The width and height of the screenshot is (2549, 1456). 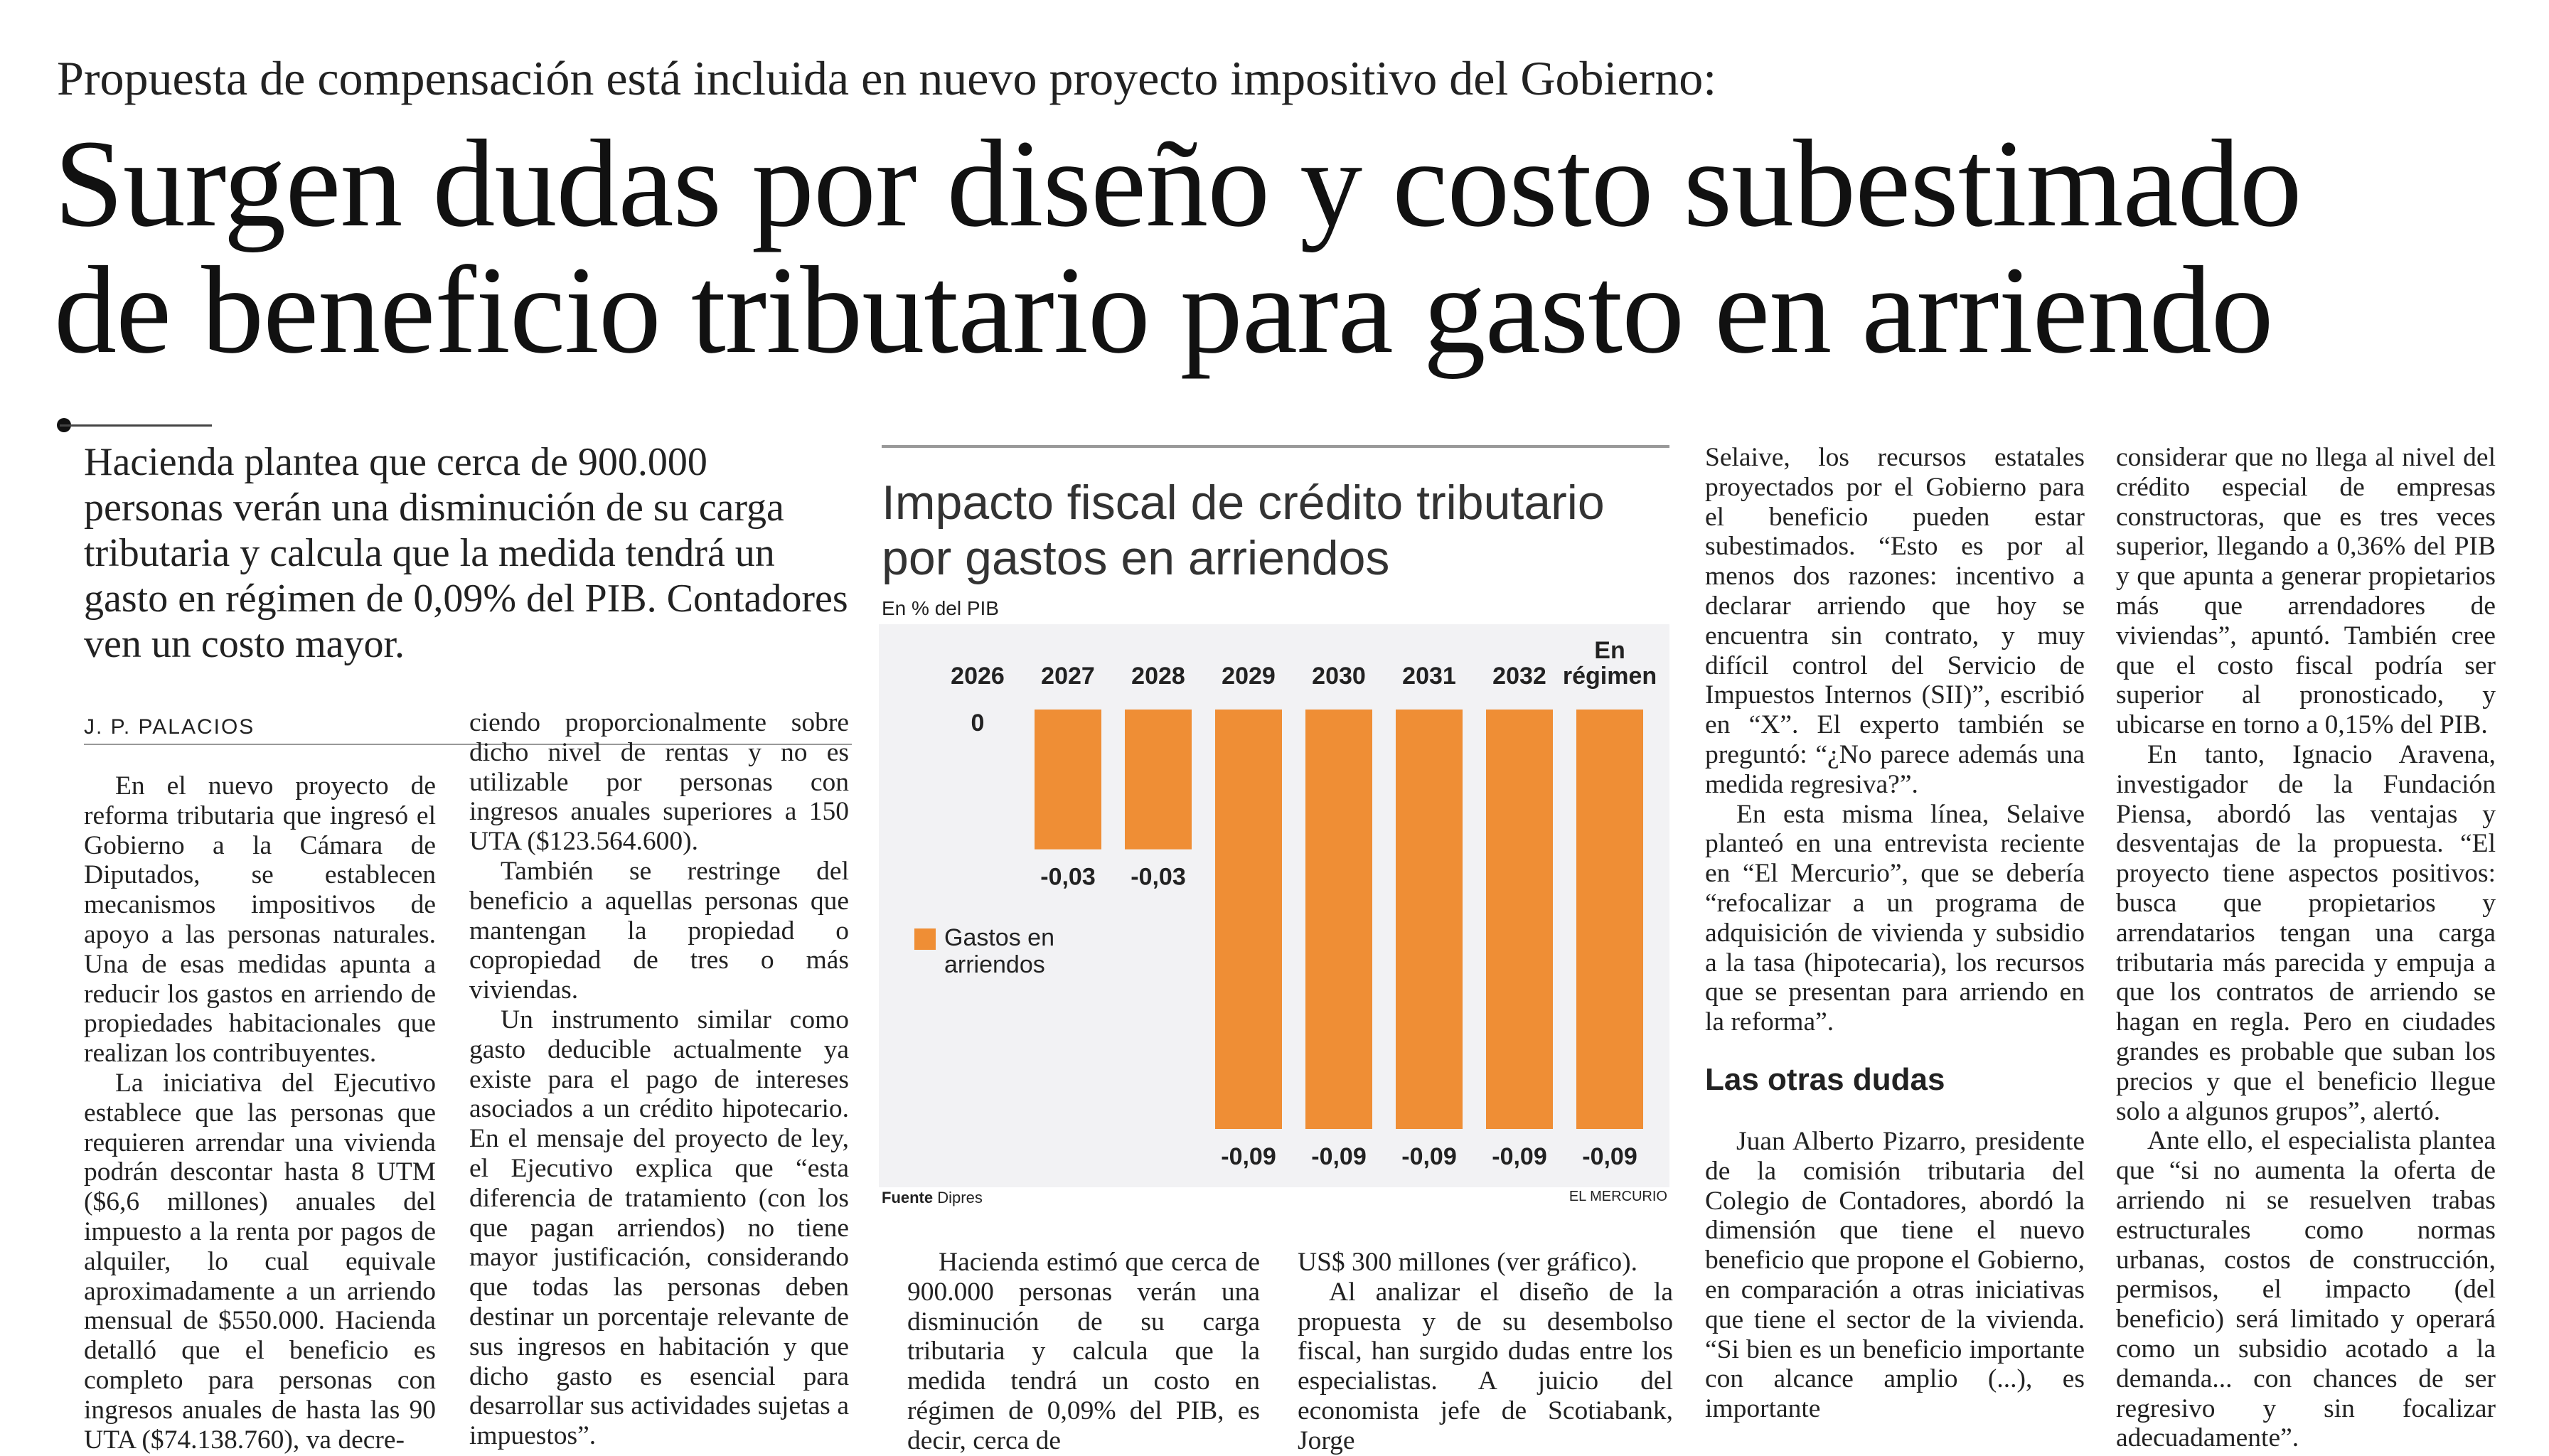 I want to click on subheading: Las otras dudas, so click(x=1825, y=1079).